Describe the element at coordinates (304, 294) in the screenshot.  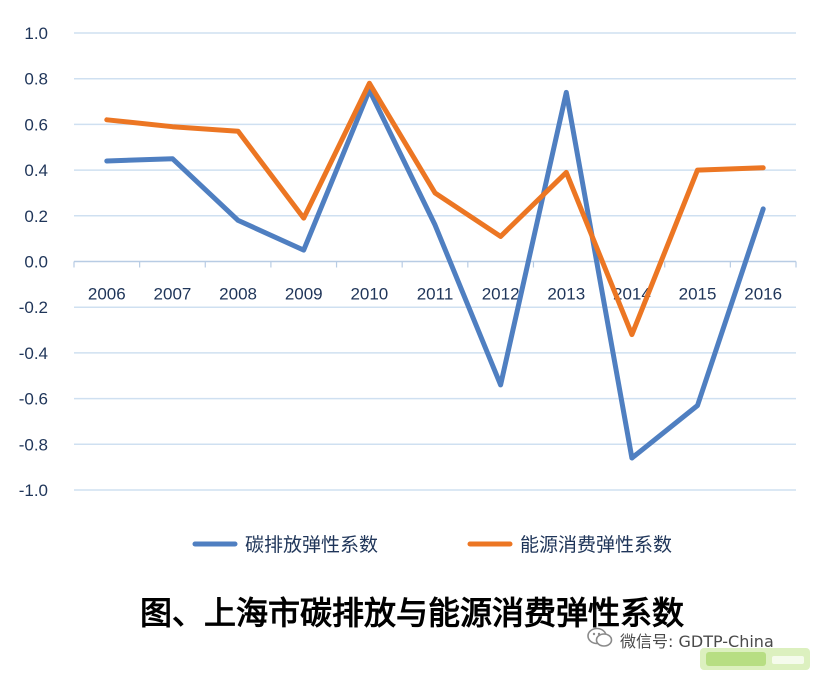
I see `x-tick-label: 2009` at that location.